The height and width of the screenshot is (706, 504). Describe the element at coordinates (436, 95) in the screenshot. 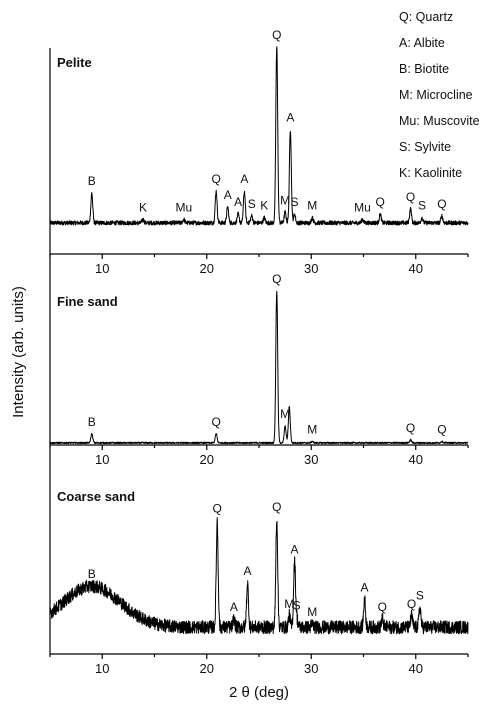

I see `legend-entry: M: Microcline` at that location.